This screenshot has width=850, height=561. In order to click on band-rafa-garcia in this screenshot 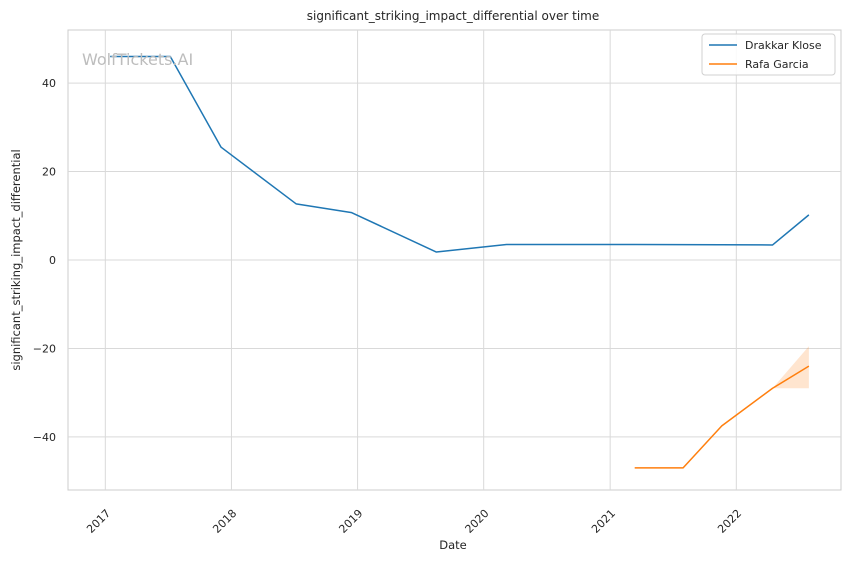, I will do `click(790, 367)`.